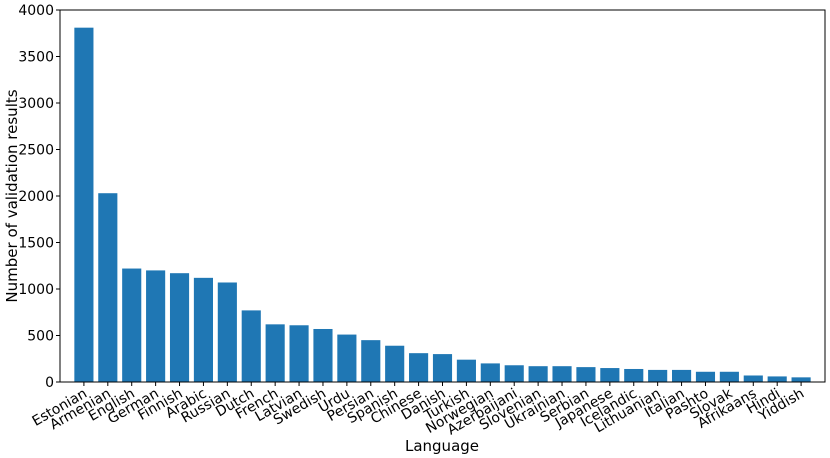 This screenshot has height=458, width=830. What do you see at coordinates (36, 197) in the screenshot?
I see `y-tick-label: 2000` at bounding box center [36, 197].